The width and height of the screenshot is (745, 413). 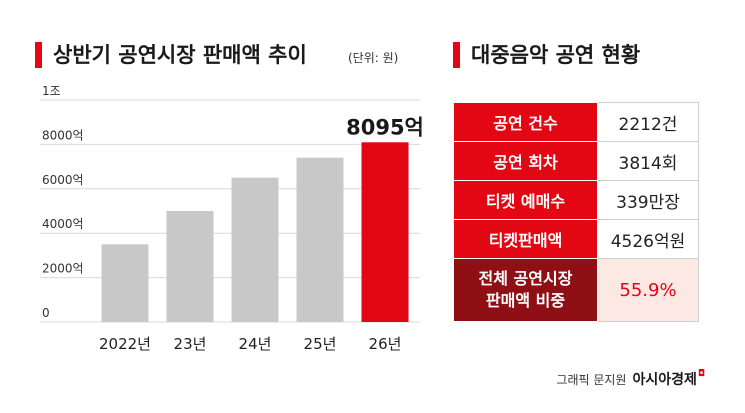 I want to click on table-row: 공연 회차 3814회, so click(x=576, y=161).